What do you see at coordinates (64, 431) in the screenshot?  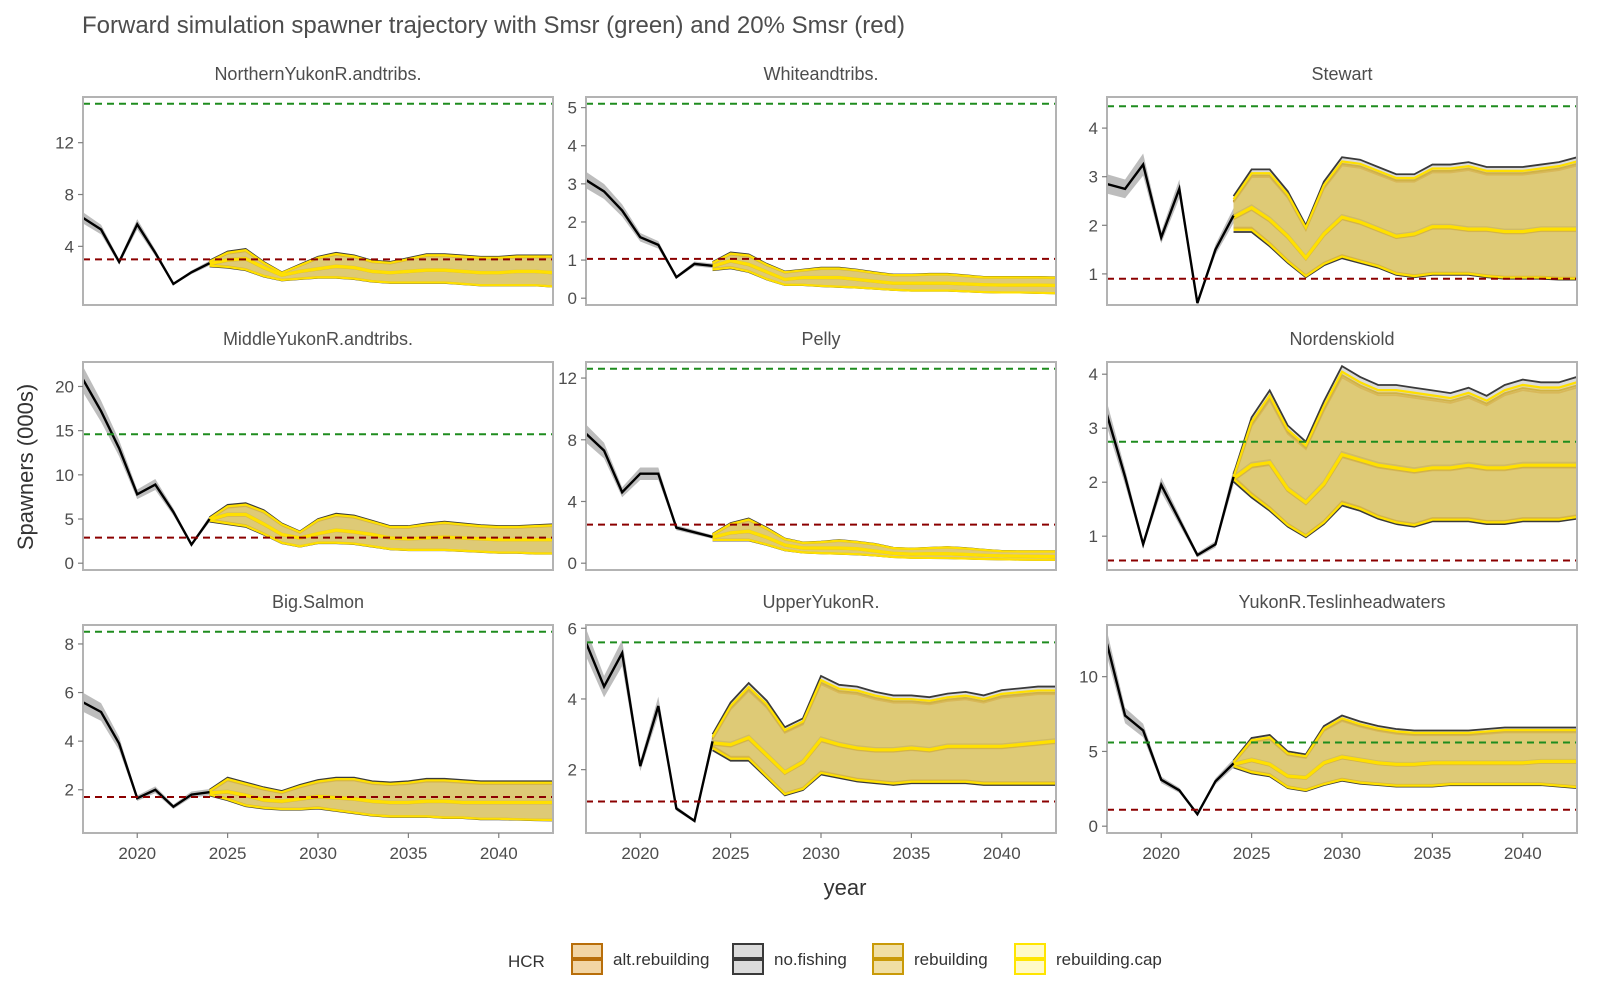 I see `y-tick-label: 15` at bounding box center [64, 431].